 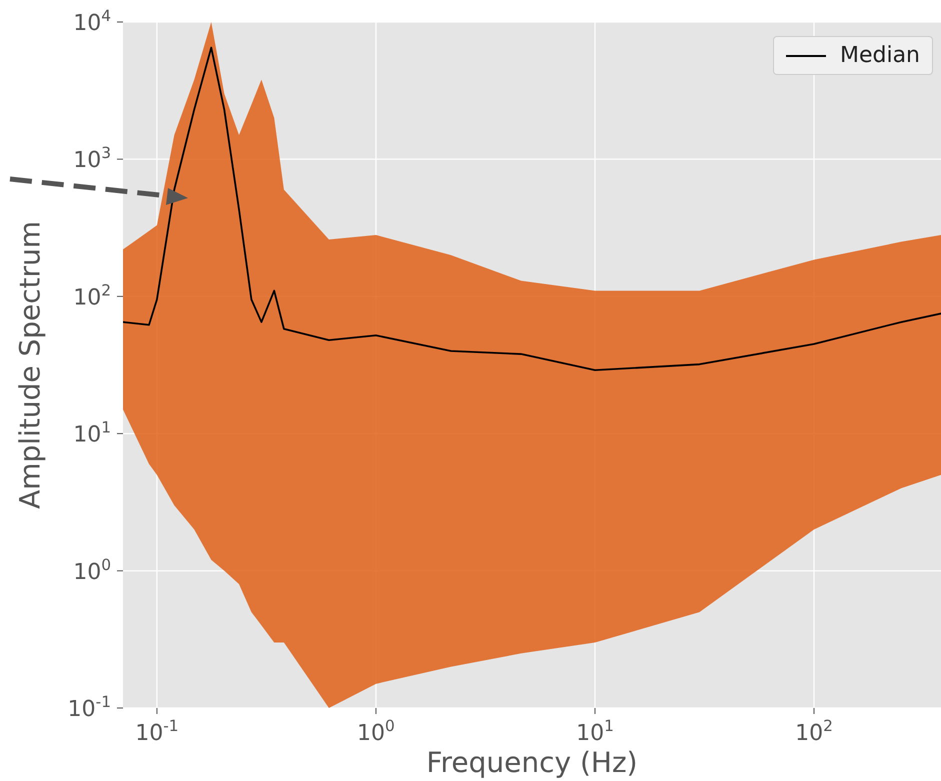 What do you see at coordinates (92, 570) in the screenshot?
I see `y-tick-label: 10$^{0}$` at bounding box center [92, 570].